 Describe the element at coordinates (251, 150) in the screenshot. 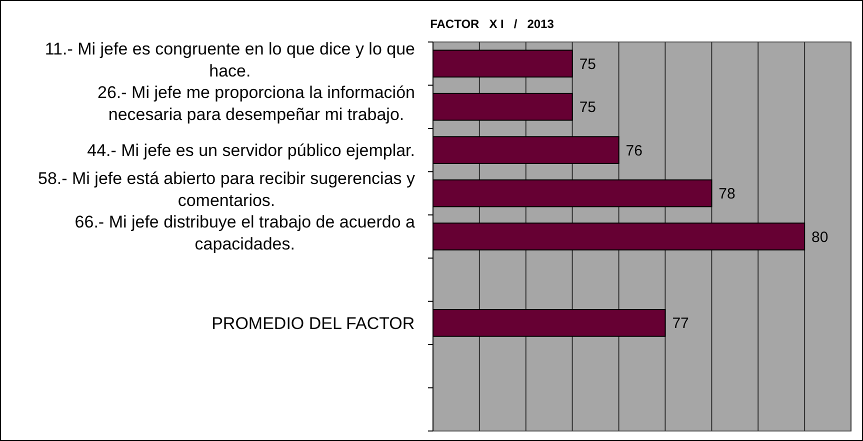

I see `y-tick-label: 44.- Mi jefe es un servidor público ejemplar.` at that location.